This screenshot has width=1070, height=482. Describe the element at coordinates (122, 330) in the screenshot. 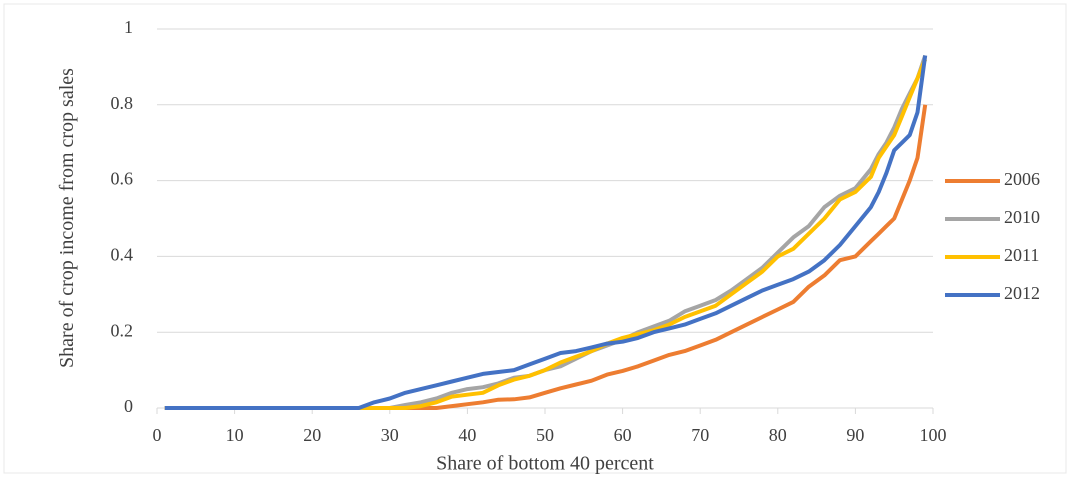

I see `y-tick-label: 0.2` at that location.